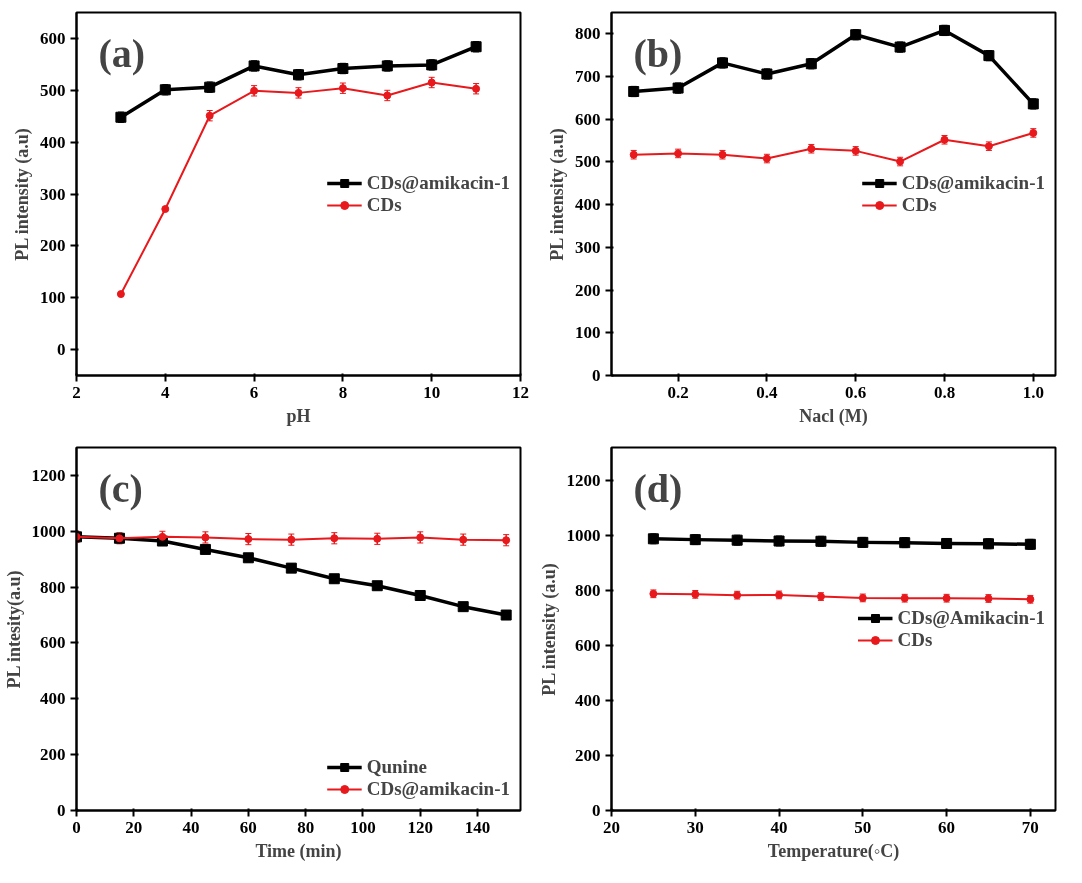 This screenshot has height=883, width=1082. Describe the element at coordinates (432, 392) in the screenshot. I see `x-tick-label: 10` at that location.